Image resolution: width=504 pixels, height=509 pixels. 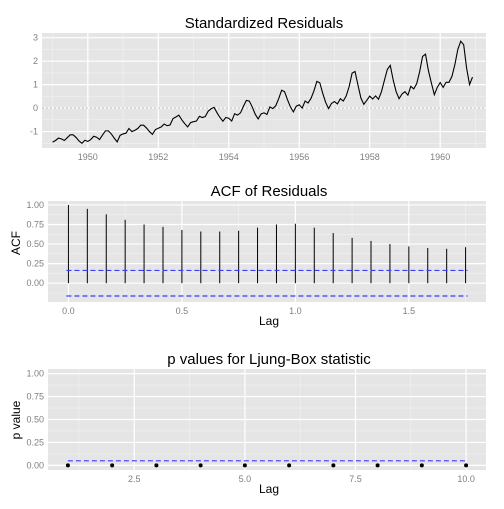 What do you see at coordinates (409, 311) in the screenshot?
I see `acf-x-tick-label: 1.5` at bounding box center [409, 311].